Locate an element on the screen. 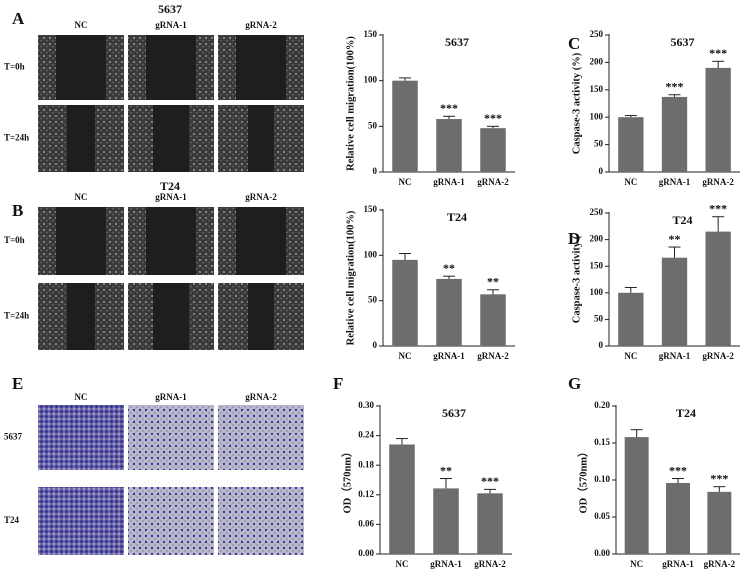 The height and width of the screenshot is (575, 748). panel-letter: E is located at coordinates (17, 383).